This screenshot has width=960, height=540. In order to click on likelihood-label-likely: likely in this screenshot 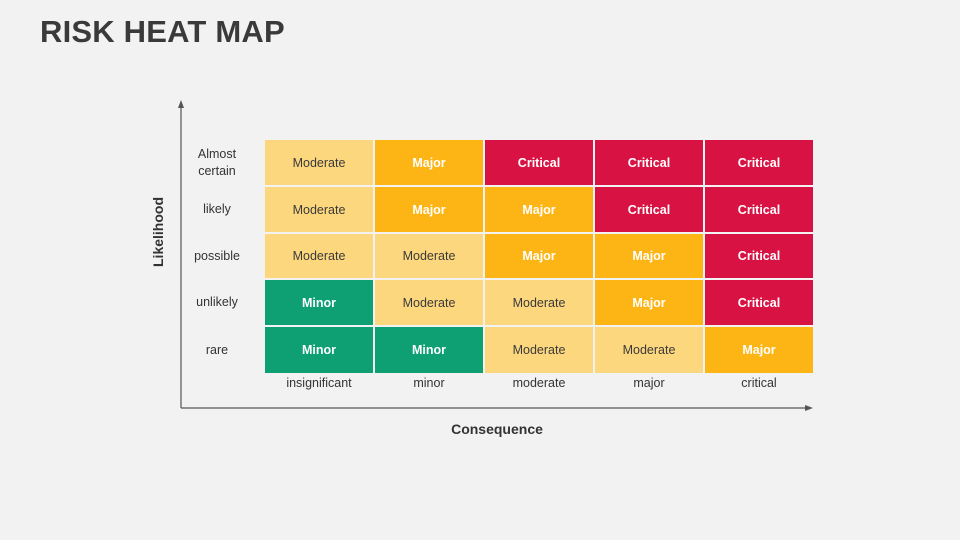, I will do `click(217, 209)`.